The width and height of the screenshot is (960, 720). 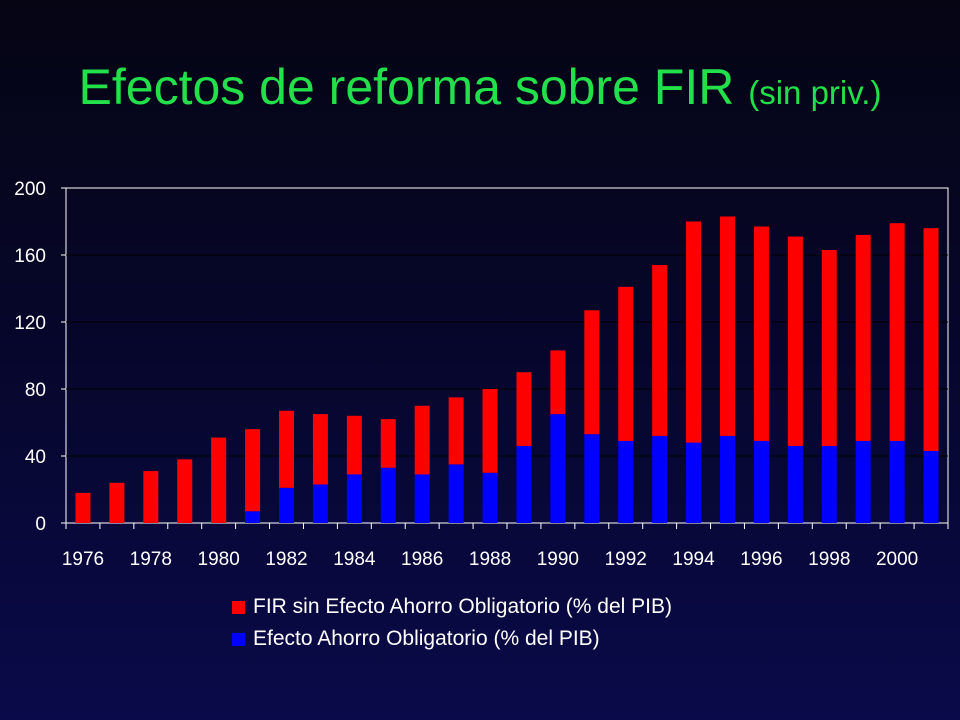 I want to click on bar-fir-1985, so click(x=388, y=443).